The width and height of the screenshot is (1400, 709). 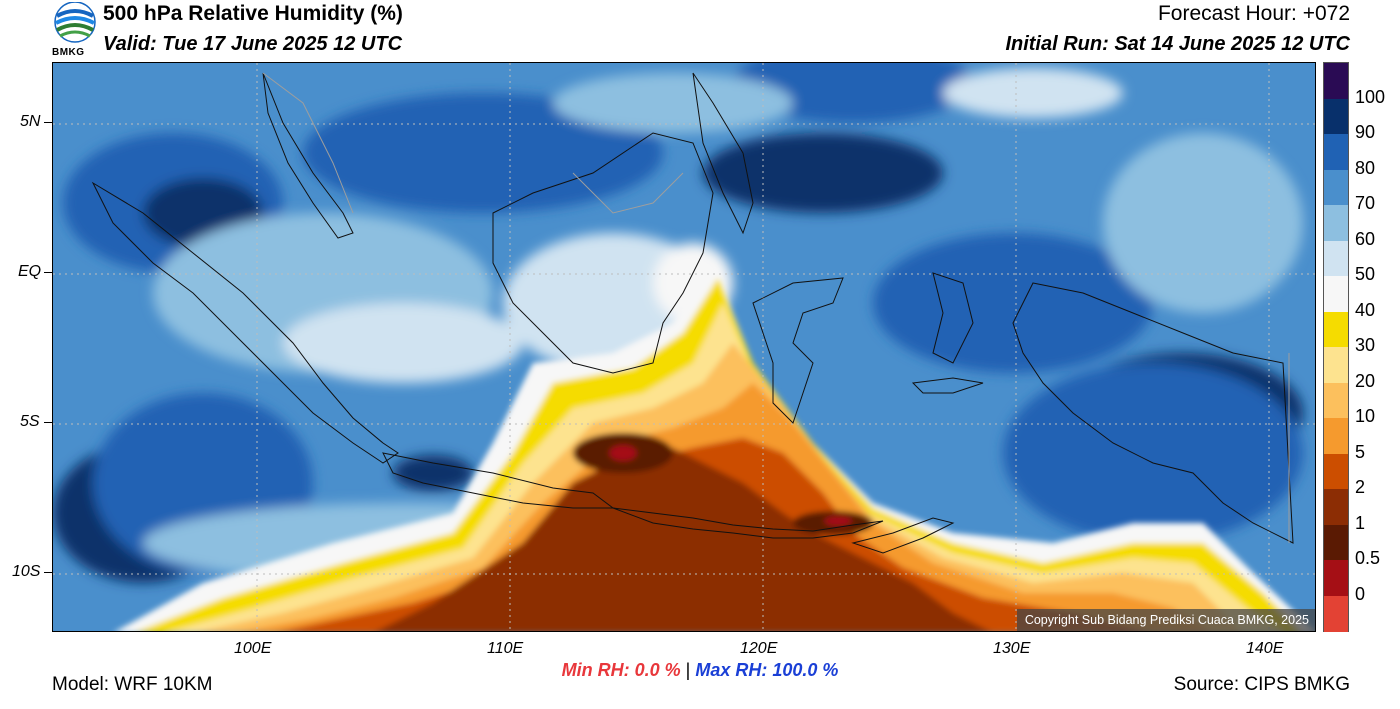 What do you see at coordinates (505, 648) in the screenshot?
I see `lon-label: 110E` at bounding box center [505, 648].